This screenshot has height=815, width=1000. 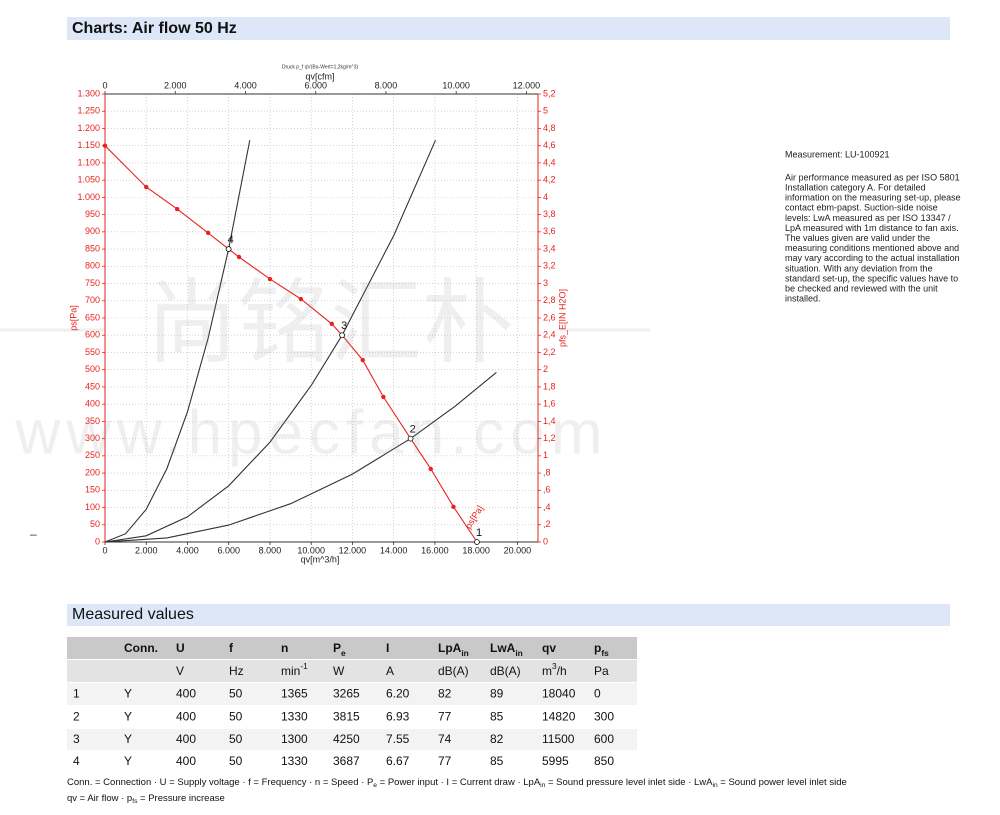 What do you see at coordinates (294, 694) in the screenshot?
I see `table-cell: 1365` at bounding box center [294, 694].